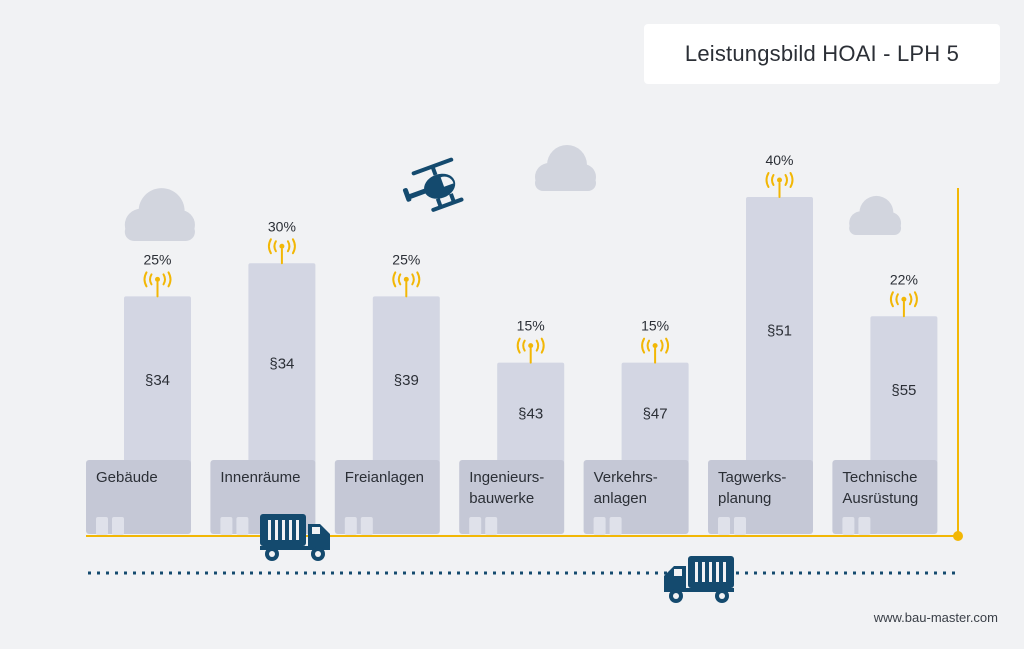 This screenshot has height=649, width=1024. Describe the element at coordinates (822, 54) in the screenshot. I see `chart-title: Leistungsbild HOAI - LPH 5` at that location.